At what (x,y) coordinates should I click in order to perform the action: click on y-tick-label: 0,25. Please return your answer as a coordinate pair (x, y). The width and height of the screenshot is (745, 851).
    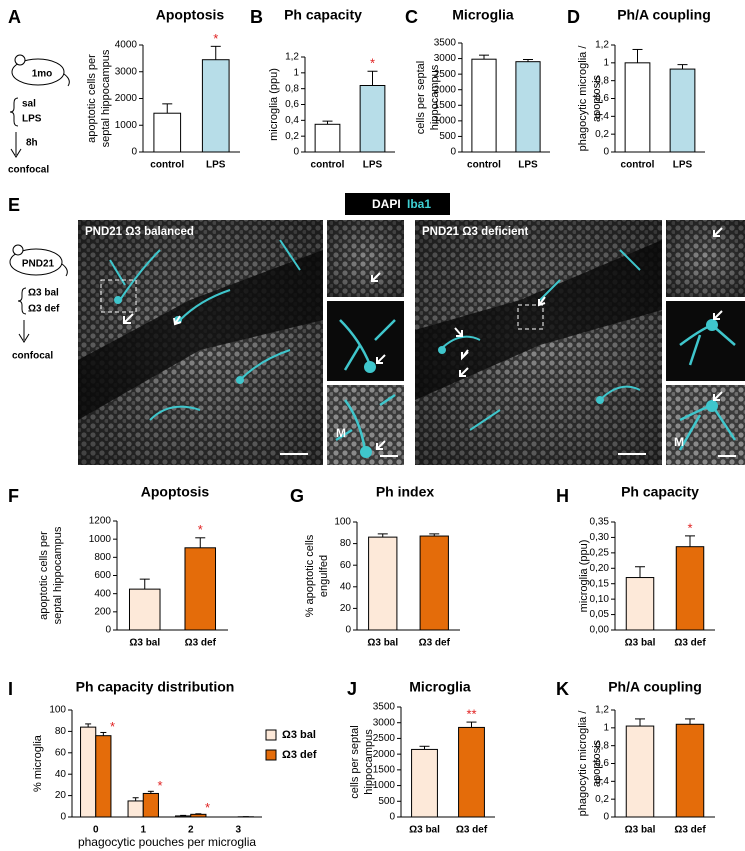
    Looking at the image, I should click on (600, 552).